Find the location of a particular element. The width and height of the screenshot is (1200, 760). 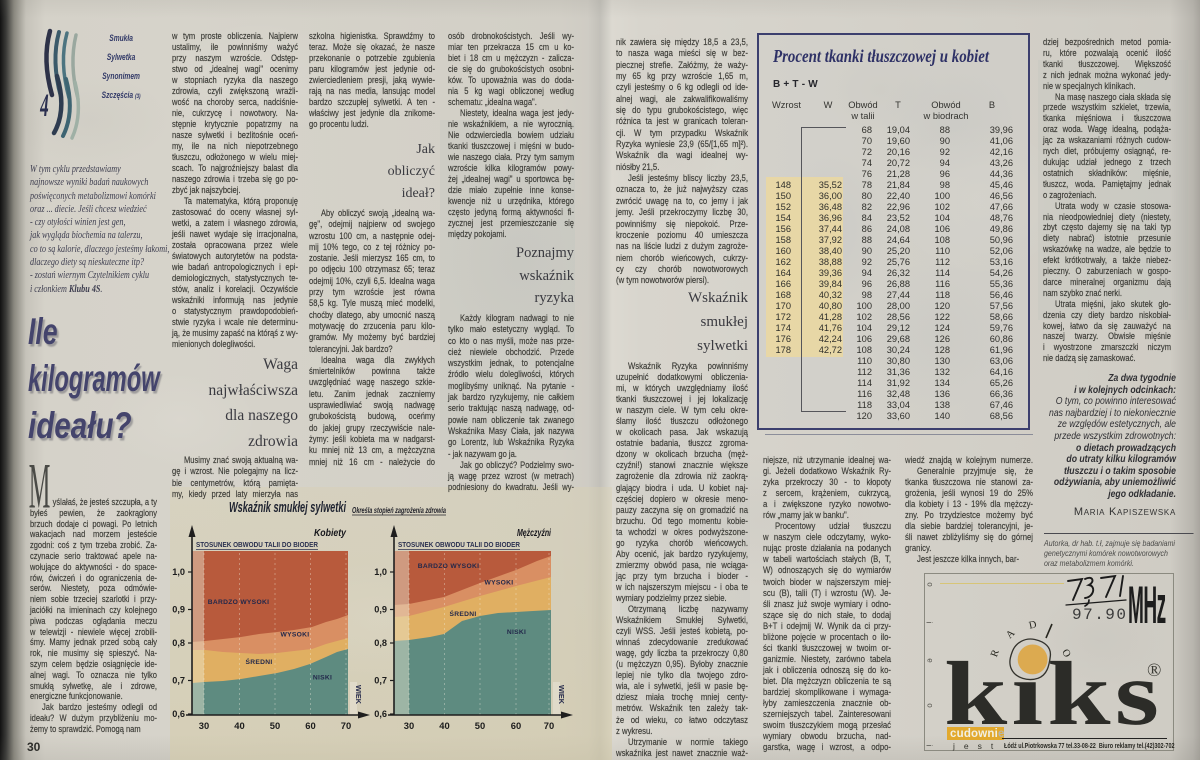

svg-text: Mężczyźni is located at coordinates (534, 533).